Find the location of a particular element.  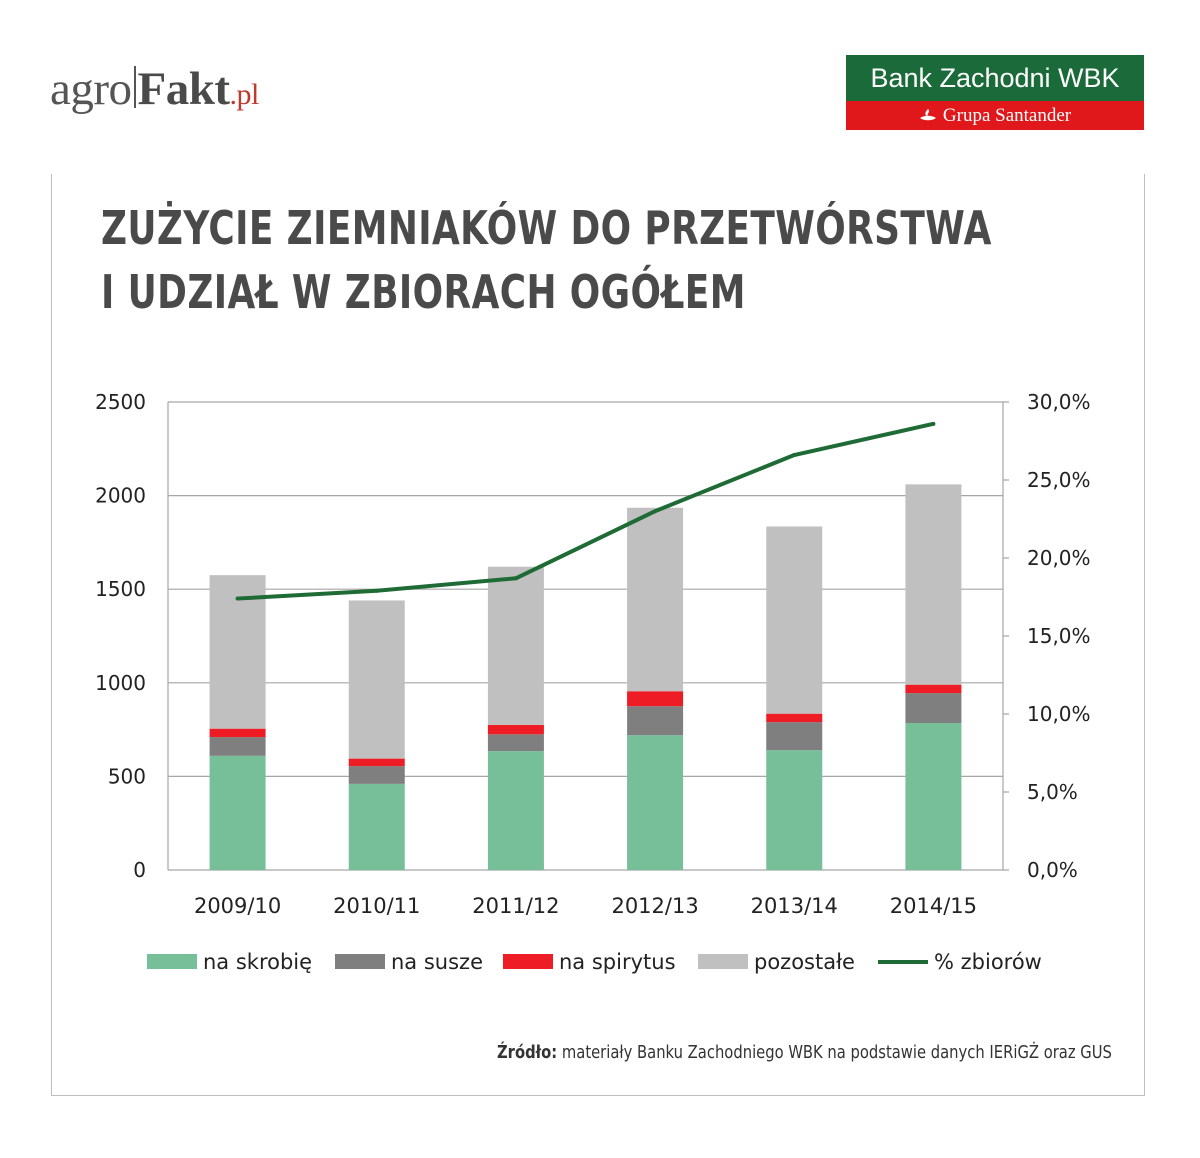

y-left-tick-label: 2500 is located at coordinates (120, 402).